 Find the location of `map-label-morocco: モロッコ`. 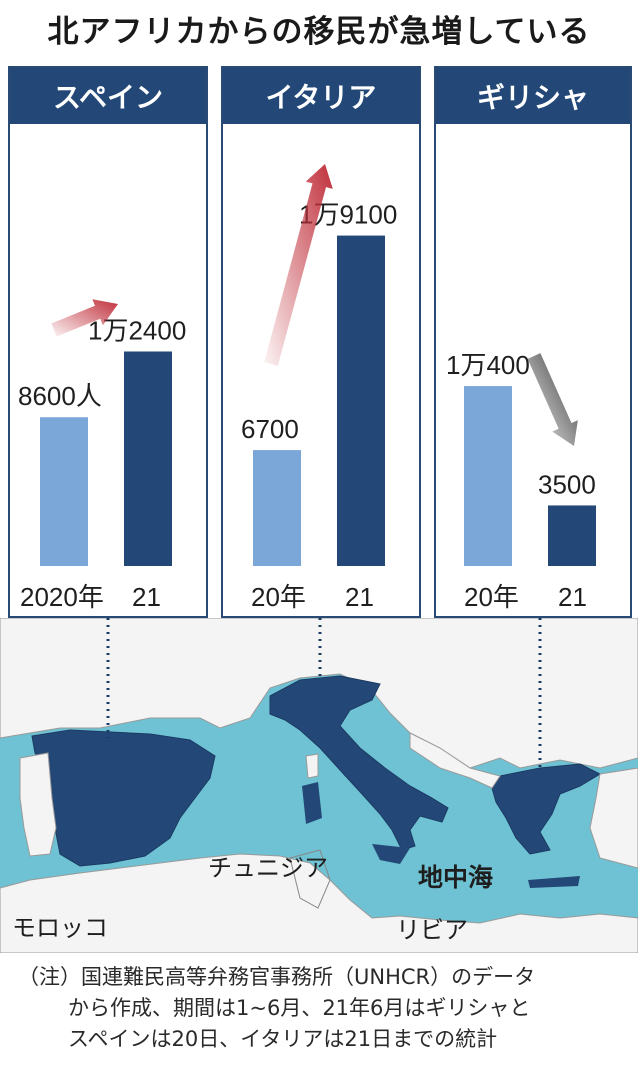

map-label-morocco: モロッコ is located at coordinates (60, 928).